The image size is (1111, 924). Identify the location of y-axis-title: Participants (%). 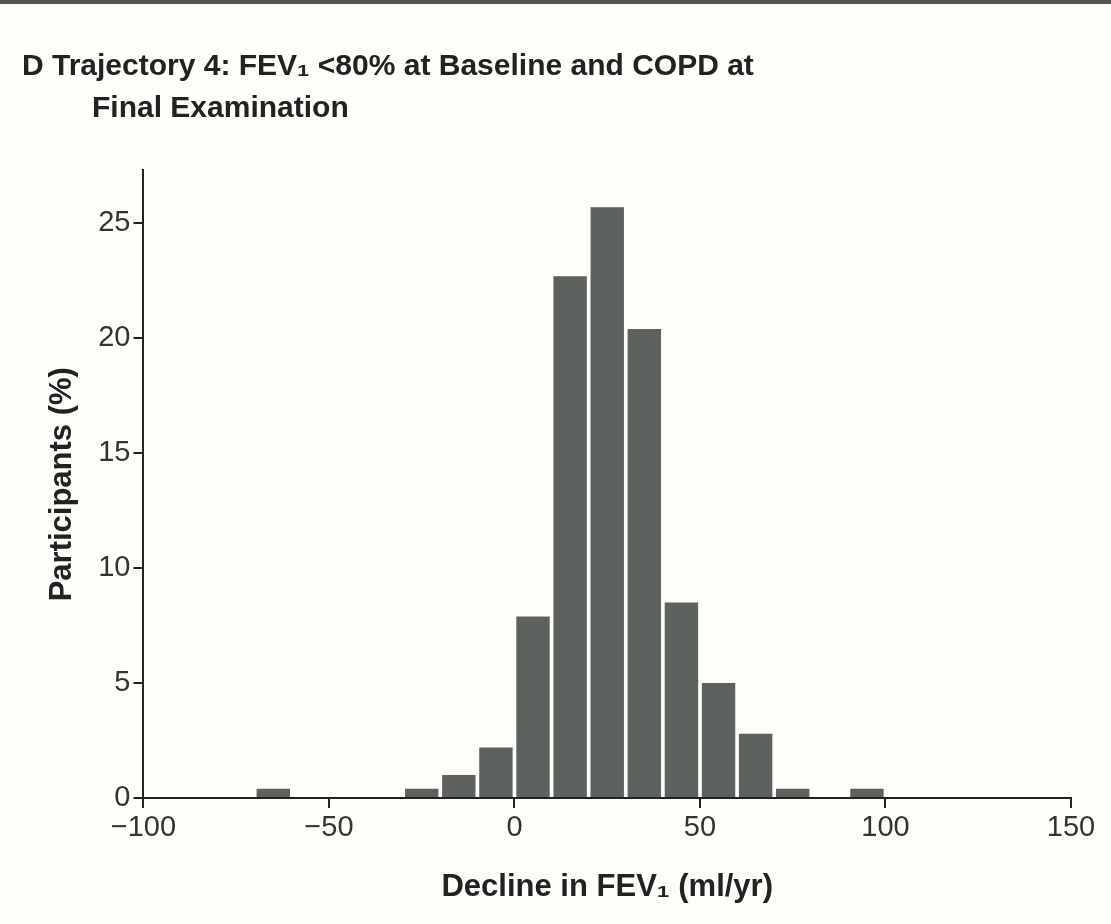
(61, 484).